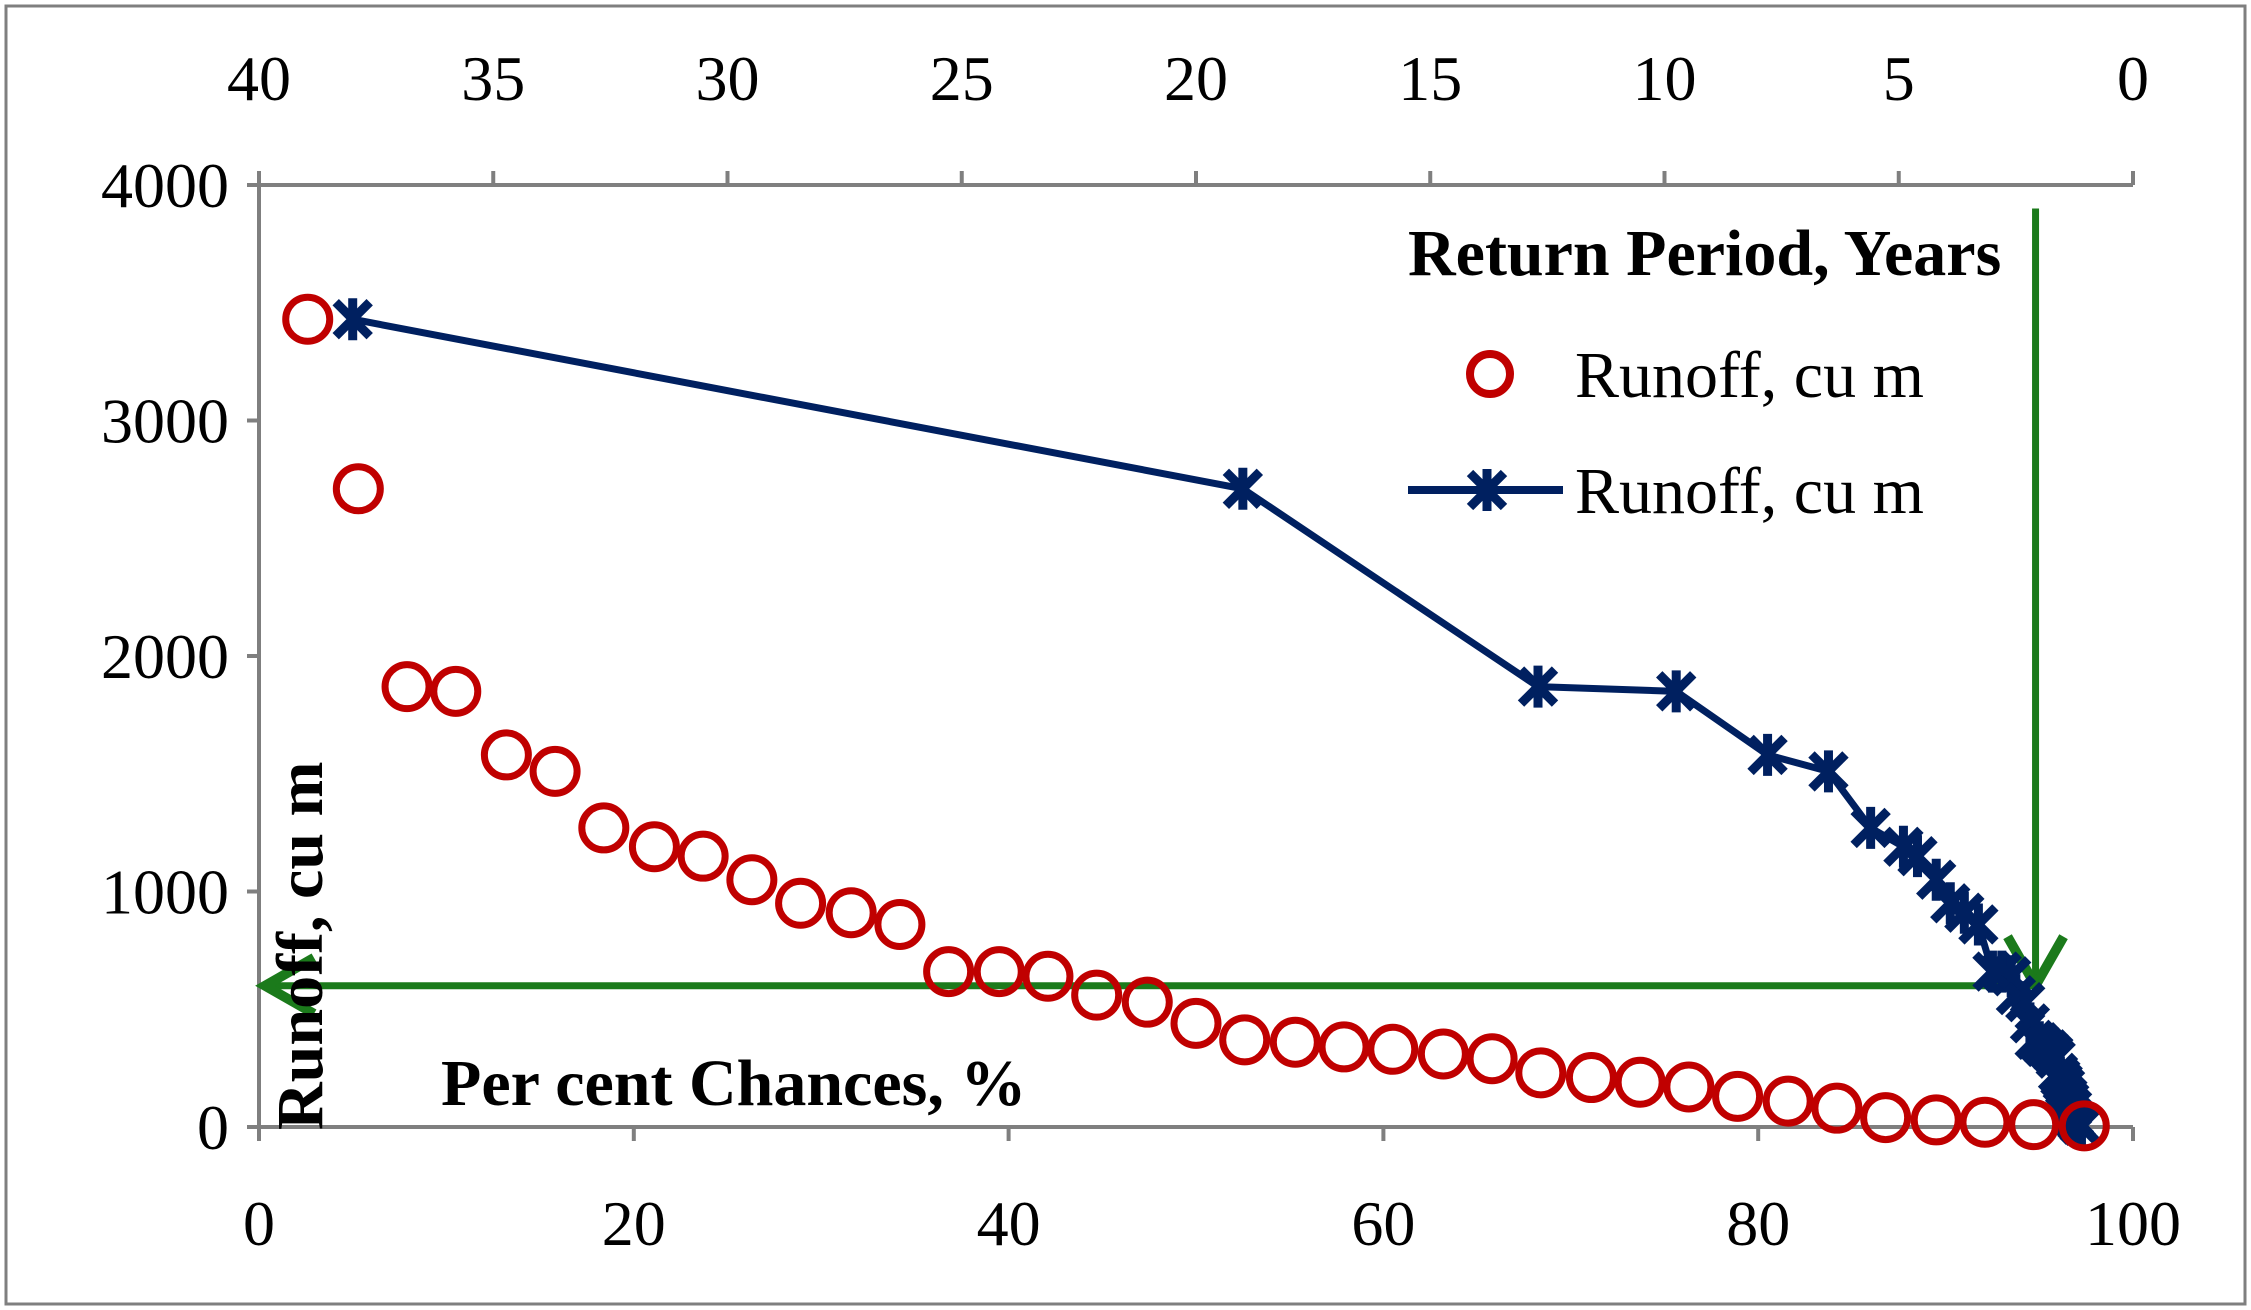 This screenshot has width=2251, height=1310. Describe the element at coordinates (1009, 1223) in the screenshot. I see `x-tick-label: 40` at that location.